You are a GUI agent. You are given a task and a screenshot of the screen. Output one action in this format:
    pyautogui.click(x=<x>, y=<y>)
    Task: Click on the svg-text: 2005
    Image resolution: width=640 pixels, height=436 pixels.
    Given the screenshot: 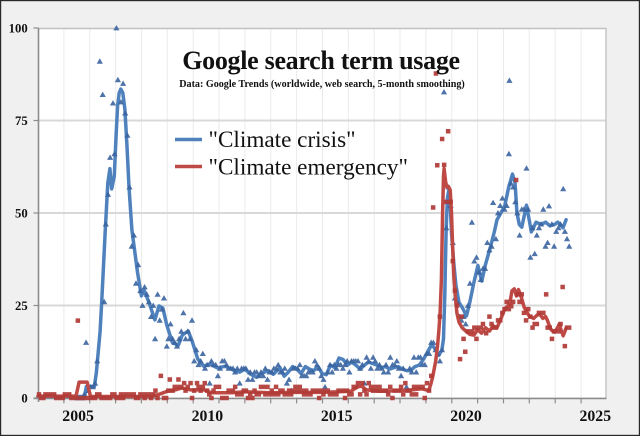 What is the action you would take?
    pyautogui.click(x=78, y=416)
    